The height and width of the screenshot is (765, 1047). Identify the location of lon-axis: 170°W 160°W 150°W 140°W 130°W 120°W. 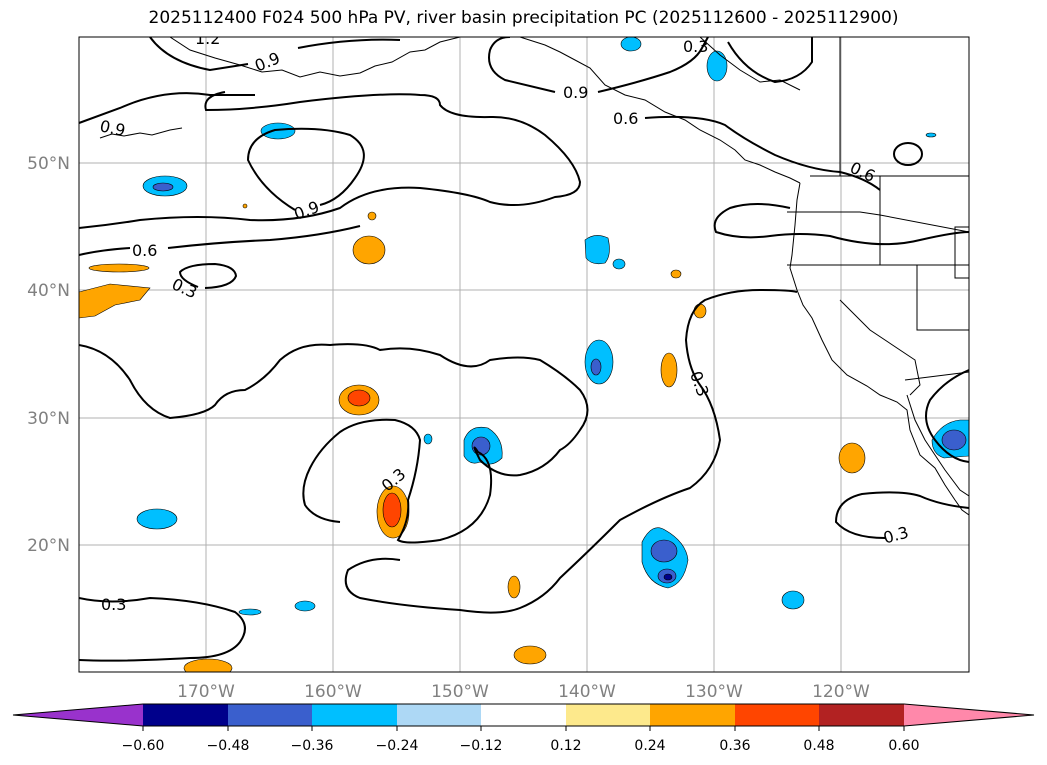
(523, 692).